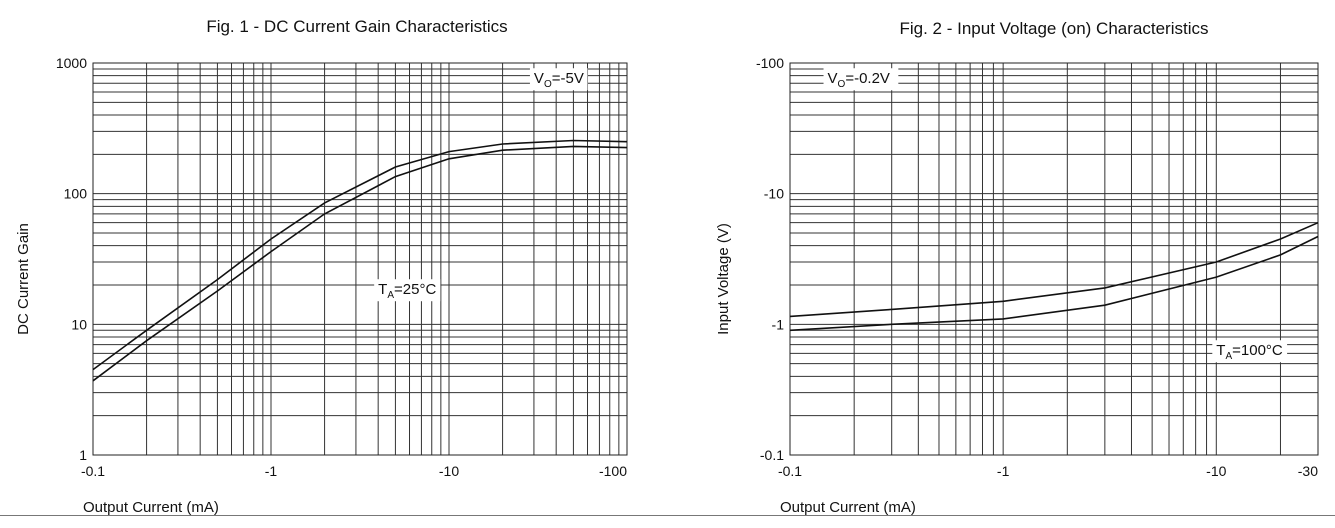  Describe the element at coordinates (778, 324) in the screenshot. I see `y-tick-label: -1` at that location.